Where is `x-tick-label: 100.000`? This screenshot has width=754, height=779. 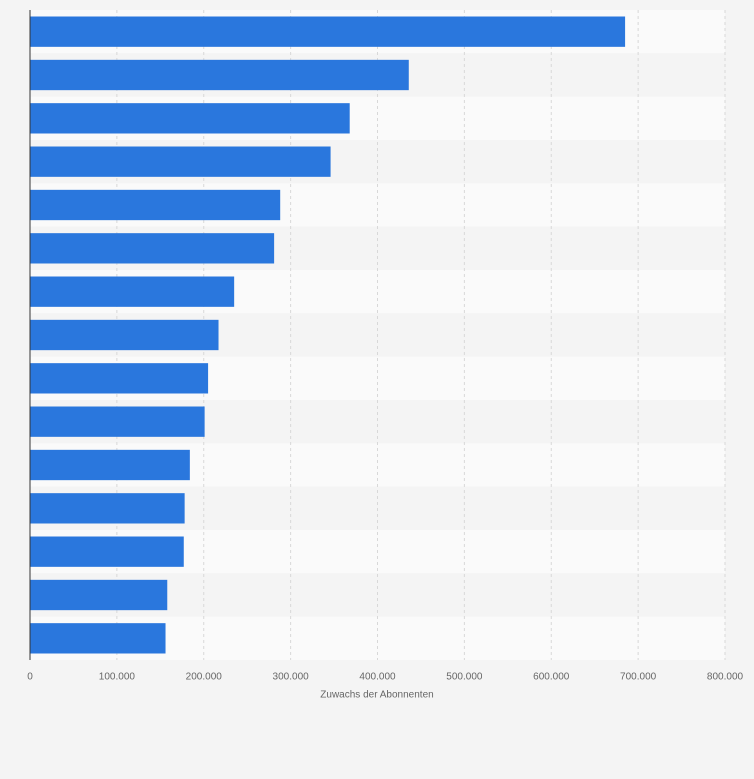
x-tick-label: 100.000 is located at coordinates (117, 677).